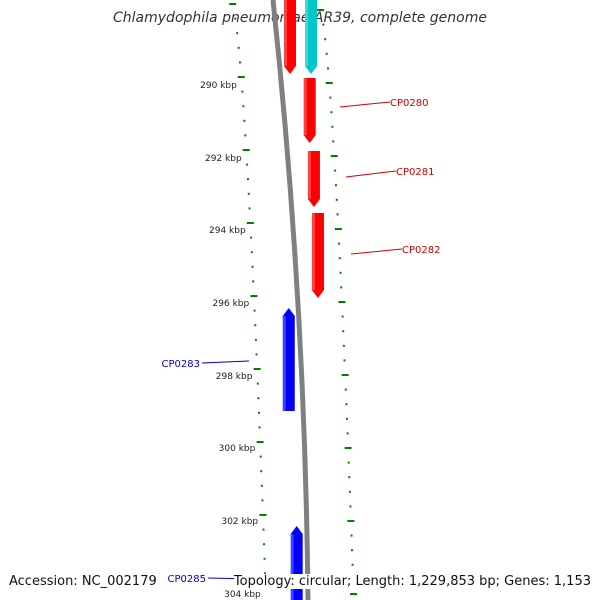 The height and width of the screenshot is (600, 600). I want to click on position-label: 300 kbp, so click(237, 449).